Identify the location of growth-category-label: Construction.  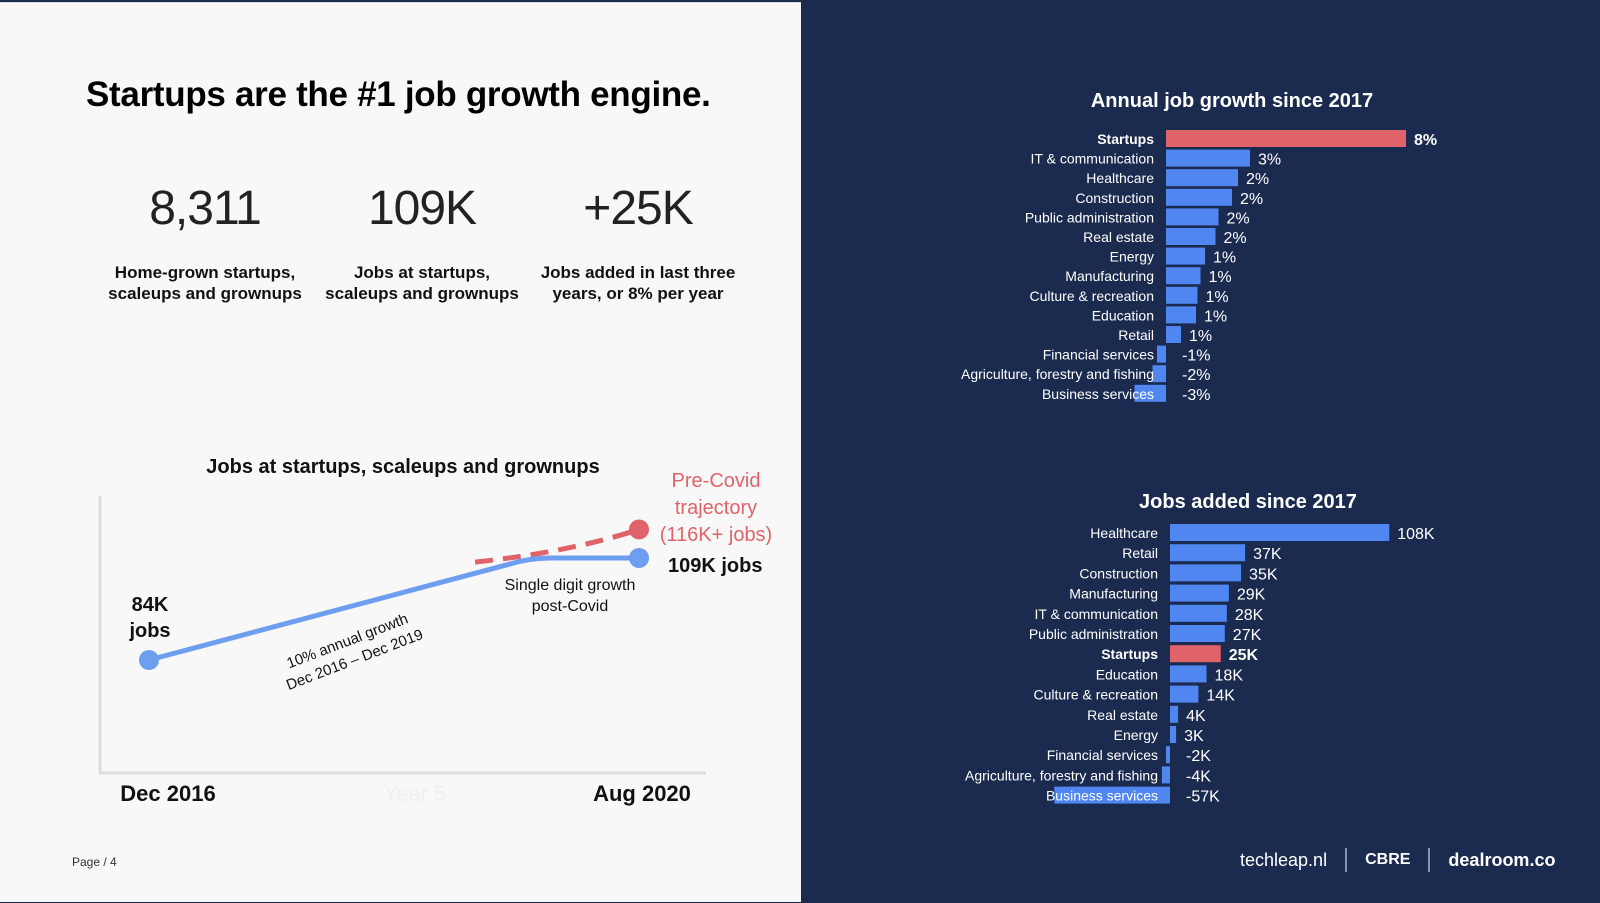
(1114, 198).